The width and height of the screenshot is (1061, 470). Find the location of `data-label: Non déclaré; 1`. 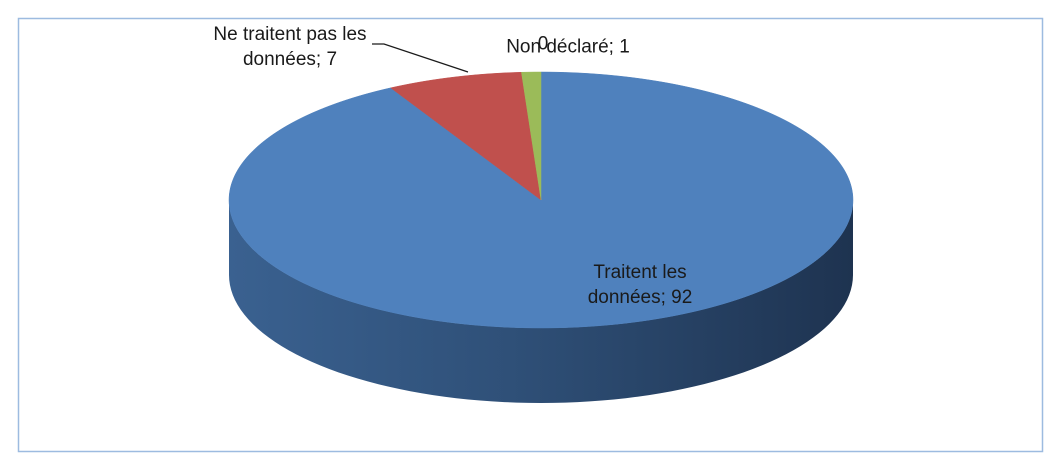

data-label: Non déclaré; 1 is located at coordinates (568, 47).